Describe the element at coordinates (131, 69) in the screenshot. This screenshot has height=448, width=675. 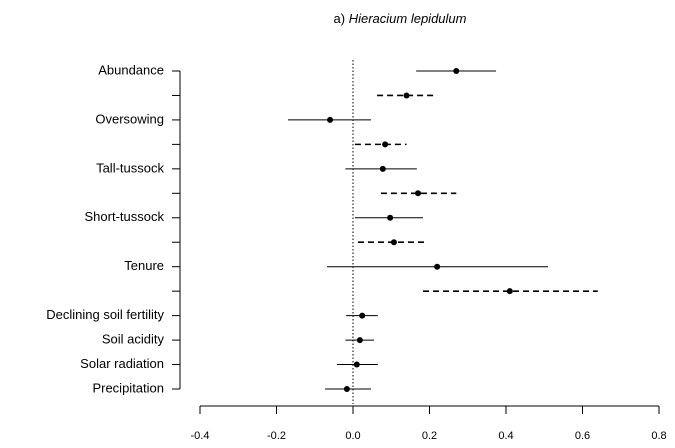
I see `y-tick-label: Abundance` at that location.